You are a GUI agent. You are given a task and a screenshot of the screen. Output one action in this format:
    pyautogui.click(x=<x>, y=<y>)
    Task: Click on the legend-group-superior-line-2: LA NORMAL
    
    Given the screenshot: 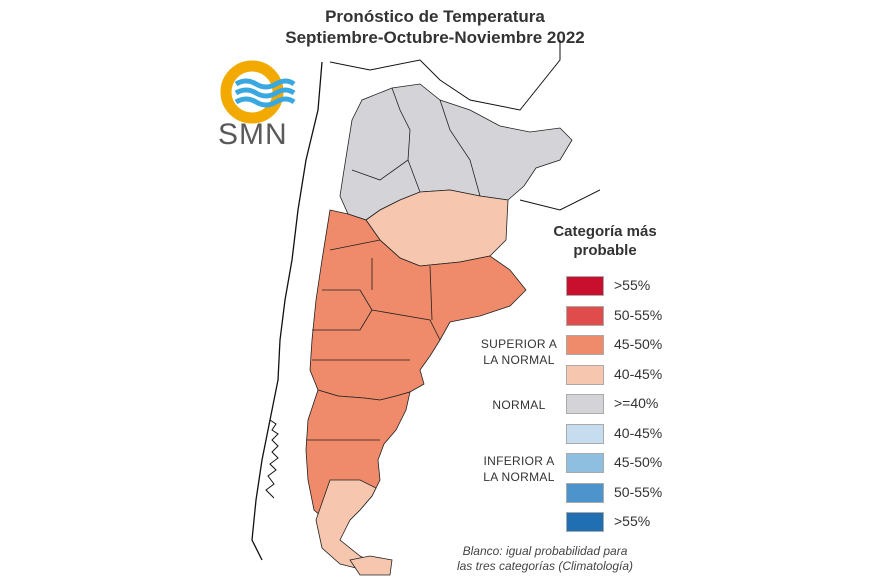 What is the action you would take?
    pyautogui.click(x=519, y=360)
    